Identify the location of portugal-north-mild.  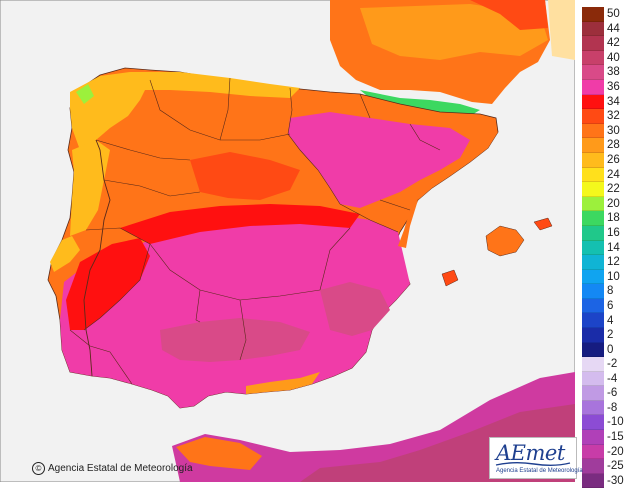
(90, 188).